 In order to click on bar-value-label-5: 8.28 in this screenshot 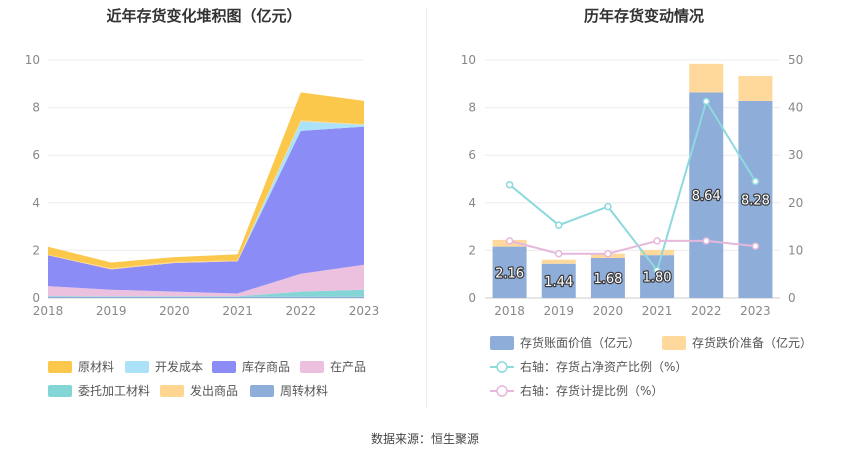, I will do `click(755, 200)`.